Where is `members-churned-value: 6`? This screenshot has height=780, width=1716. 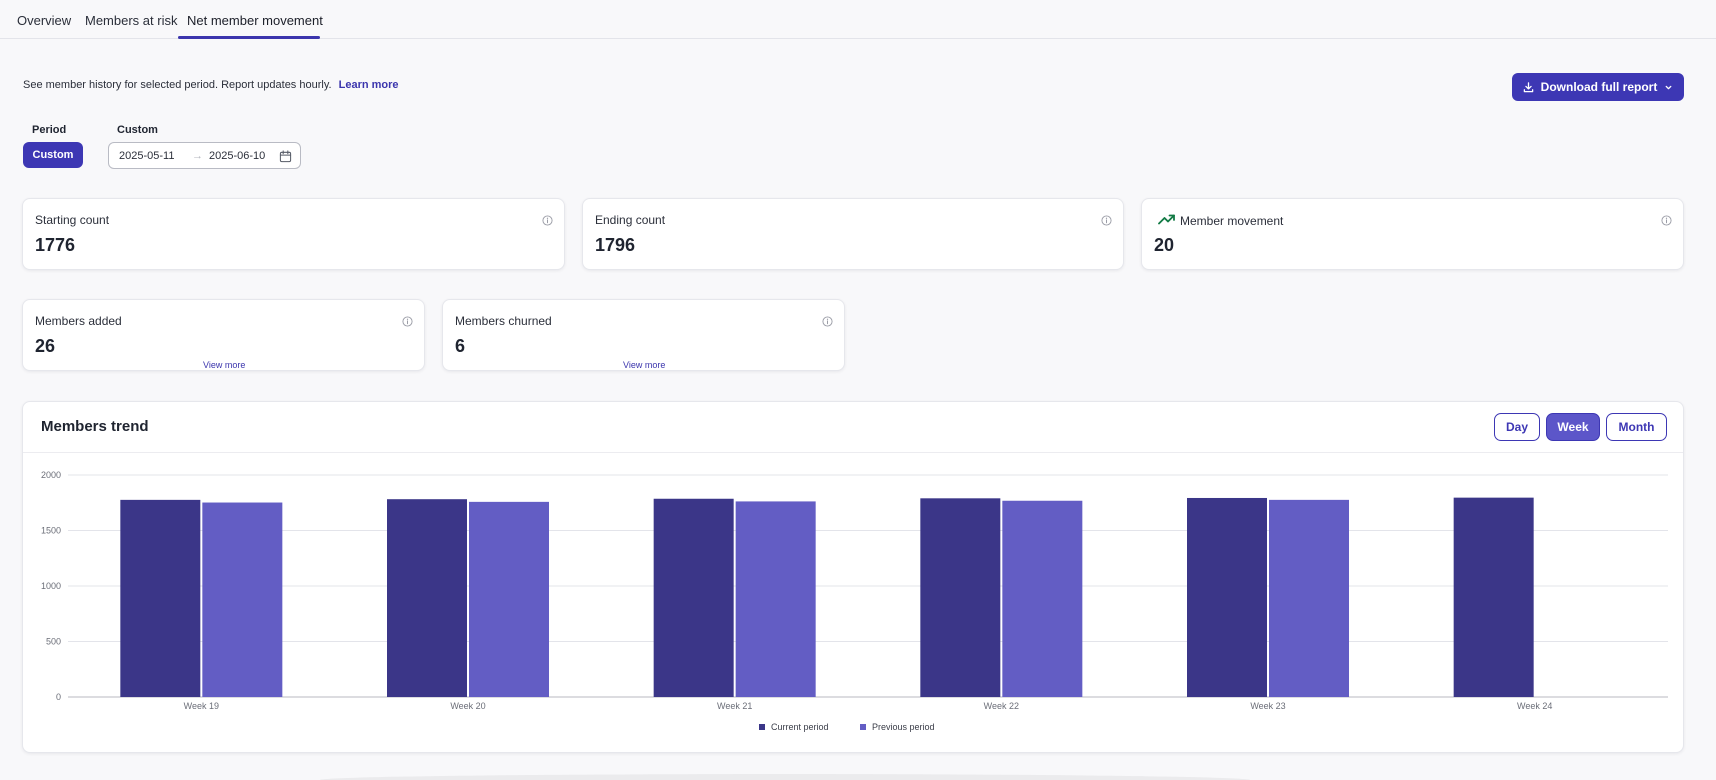 members-churned-value: 6 is located at coordinates (460, 346).